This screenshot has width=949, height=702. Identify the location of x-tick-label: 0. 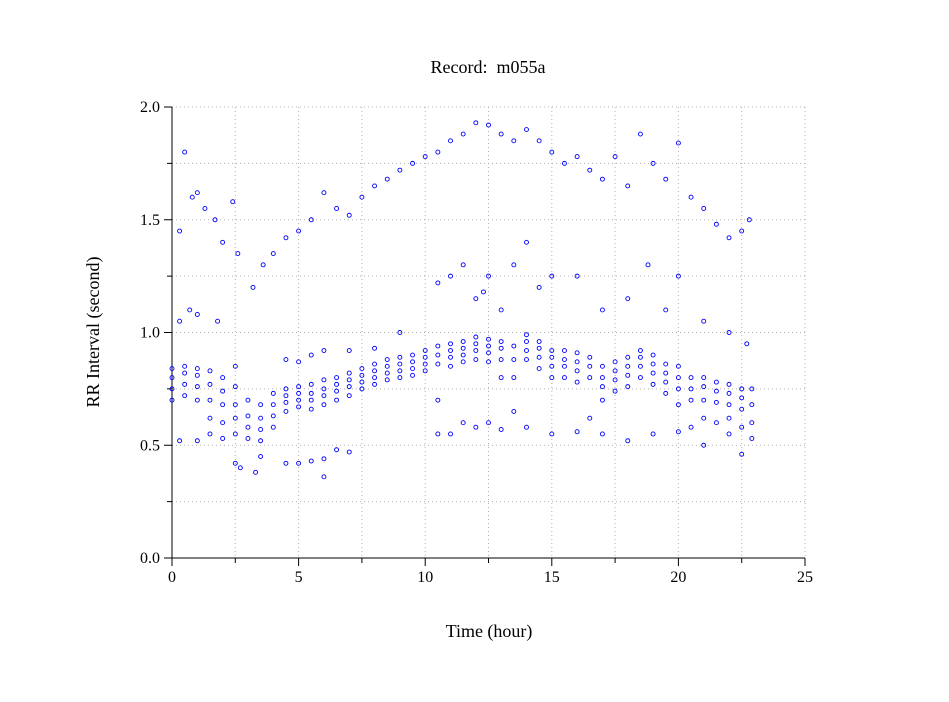
(172, 577).